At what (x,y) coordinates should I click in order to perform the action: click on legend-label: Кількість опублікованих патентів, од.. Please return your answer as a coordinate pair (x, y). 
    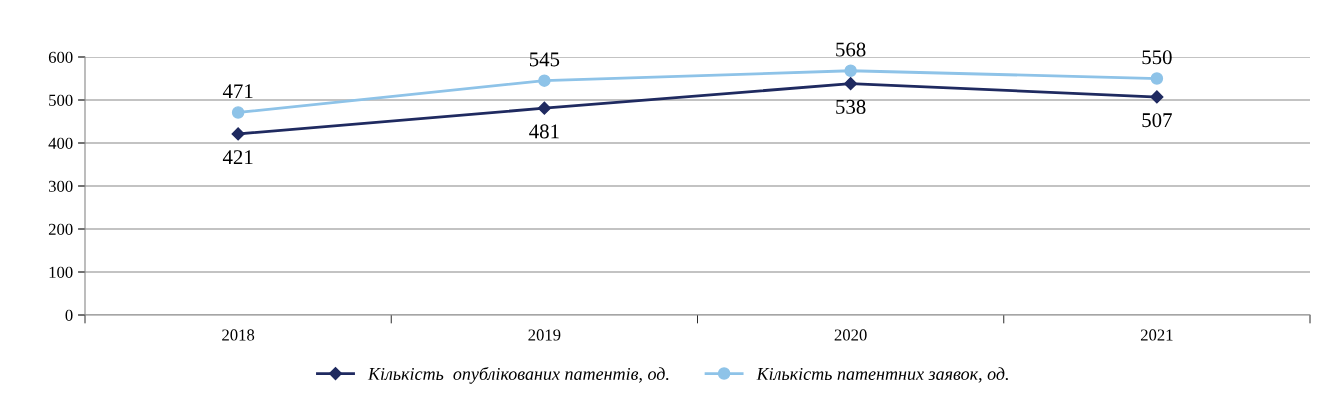
    Looking at the image, I should click on (518, 375).